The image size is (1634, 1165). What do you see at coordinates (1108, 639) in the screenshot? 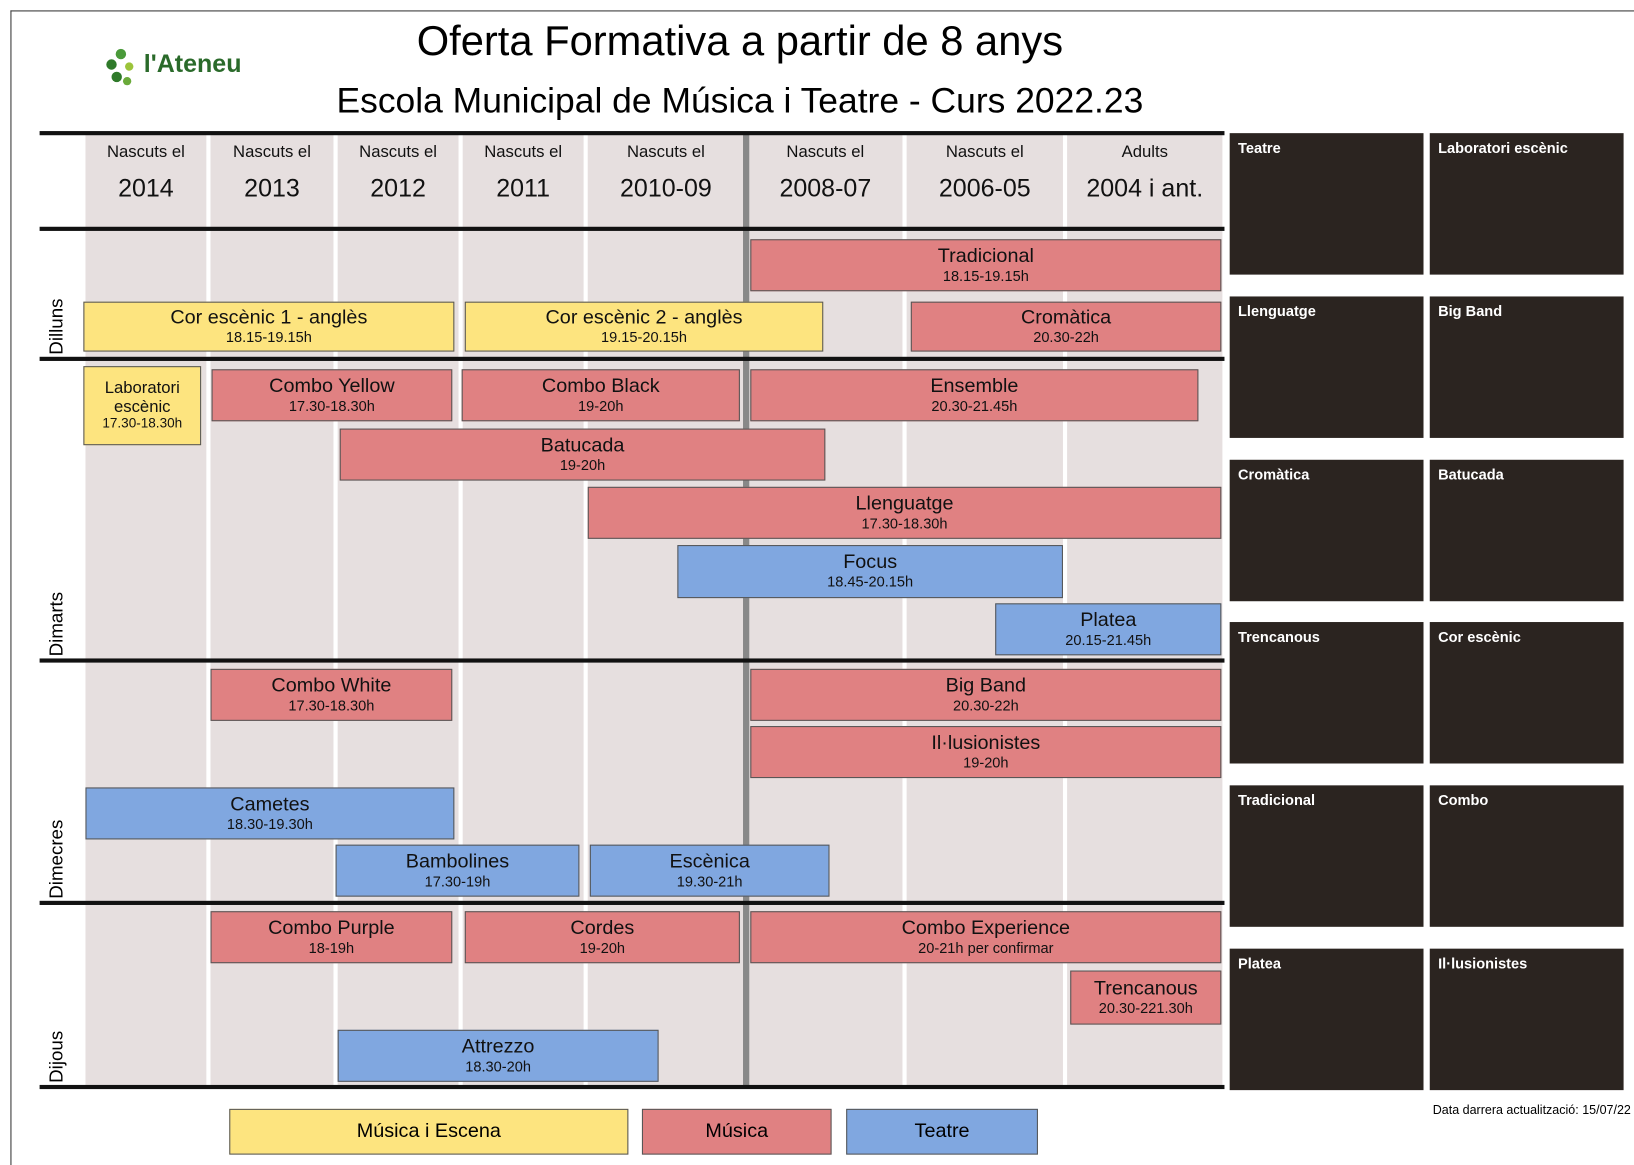
I see `event-time: 20.15-21.45h` at bounding box center [1108, 639].